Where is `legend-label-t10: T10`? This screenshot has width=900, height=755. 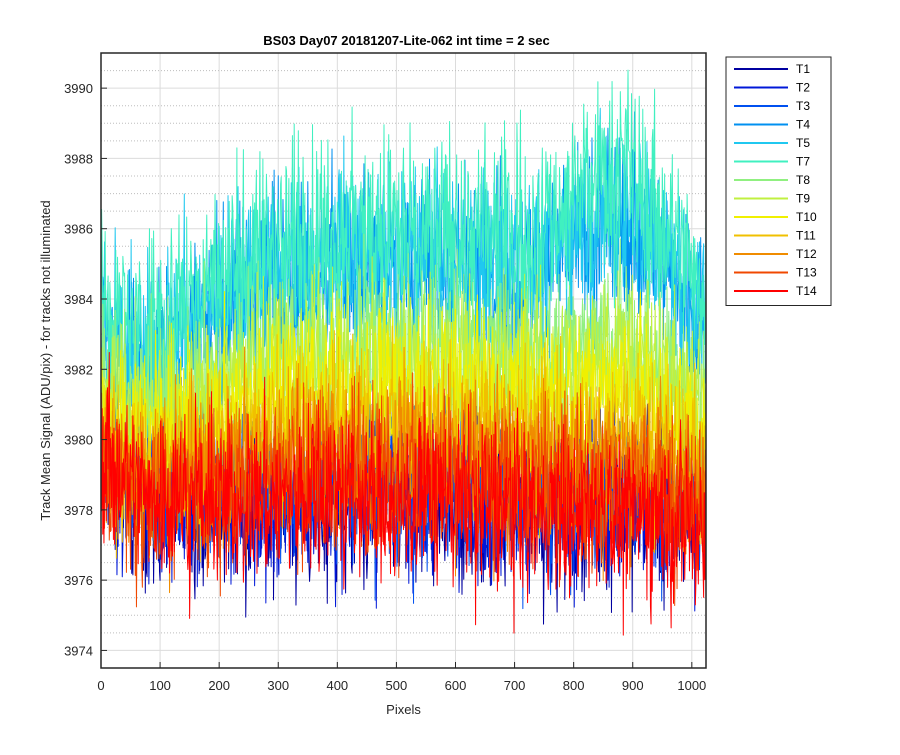
legend-label-t10: T10 is located at coordinates (806, 217).